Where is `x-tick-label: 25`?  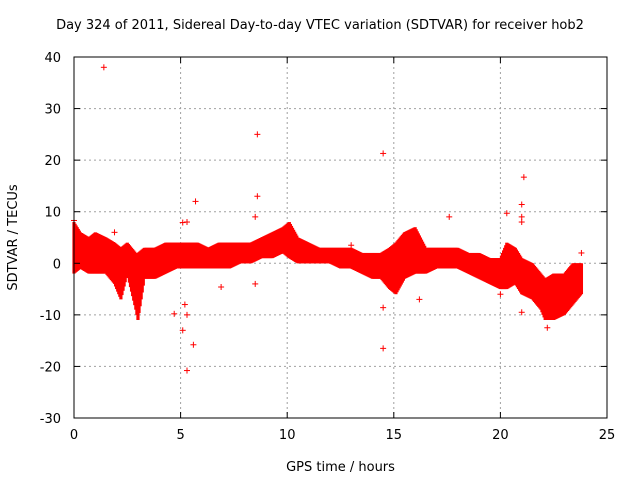
x-tick-label: 25 is located at coordinates (607, 435).